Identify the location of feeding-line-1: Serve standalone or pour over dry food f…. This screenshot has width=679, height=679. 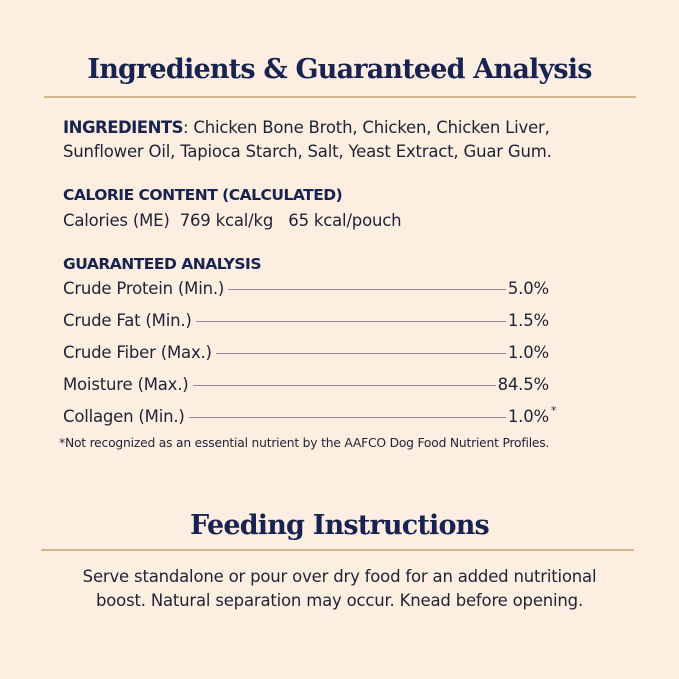
(339, 576).